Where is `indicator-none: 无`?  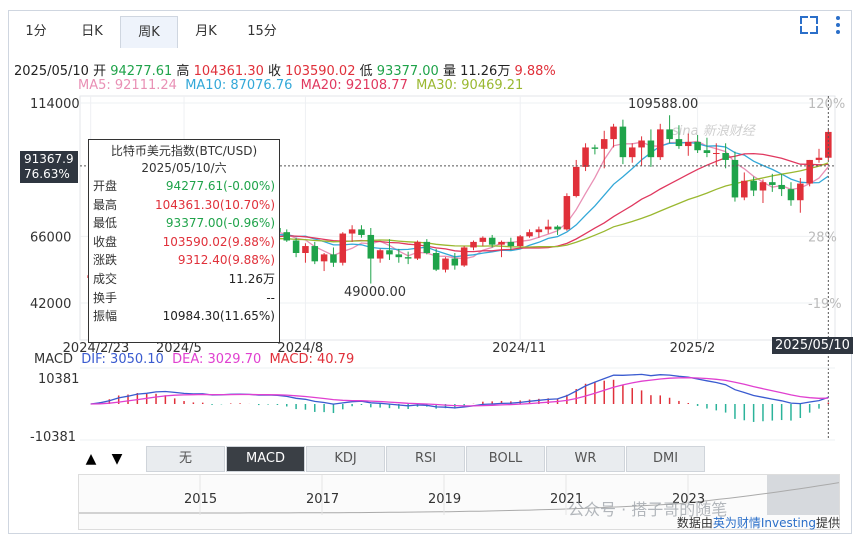 indicator-none: 无 is located at coordinates (185, 459).